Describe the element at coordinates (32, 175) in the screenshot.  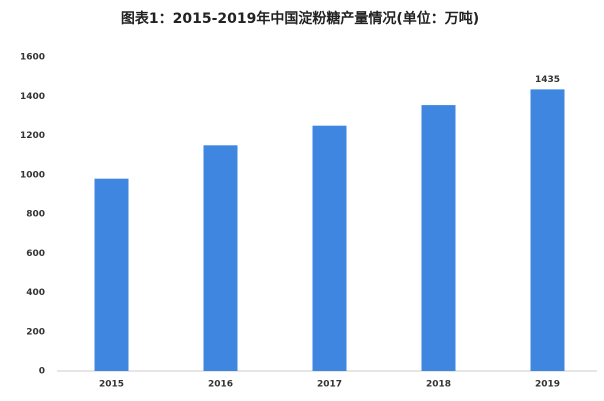
I see `y-tick-label: 1000` at that location.